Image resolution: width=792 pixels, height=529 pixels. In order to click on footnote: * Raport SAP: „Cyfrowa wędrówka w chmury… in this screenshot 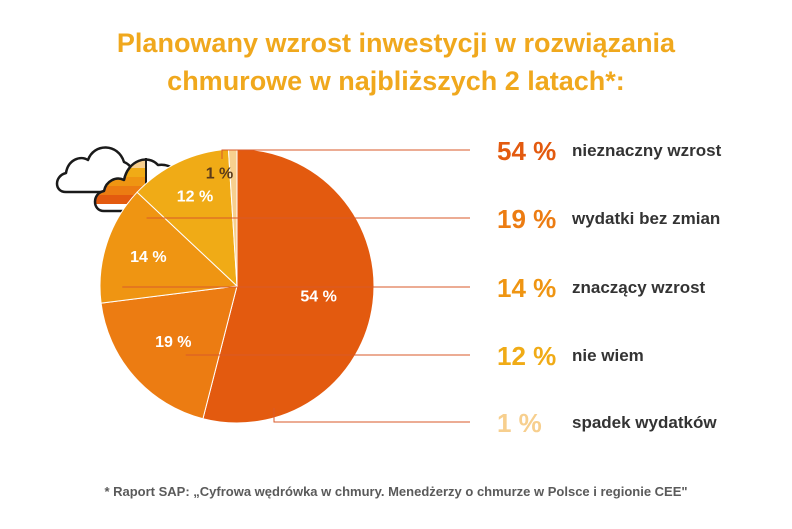, I will do `click(396, 491)`.